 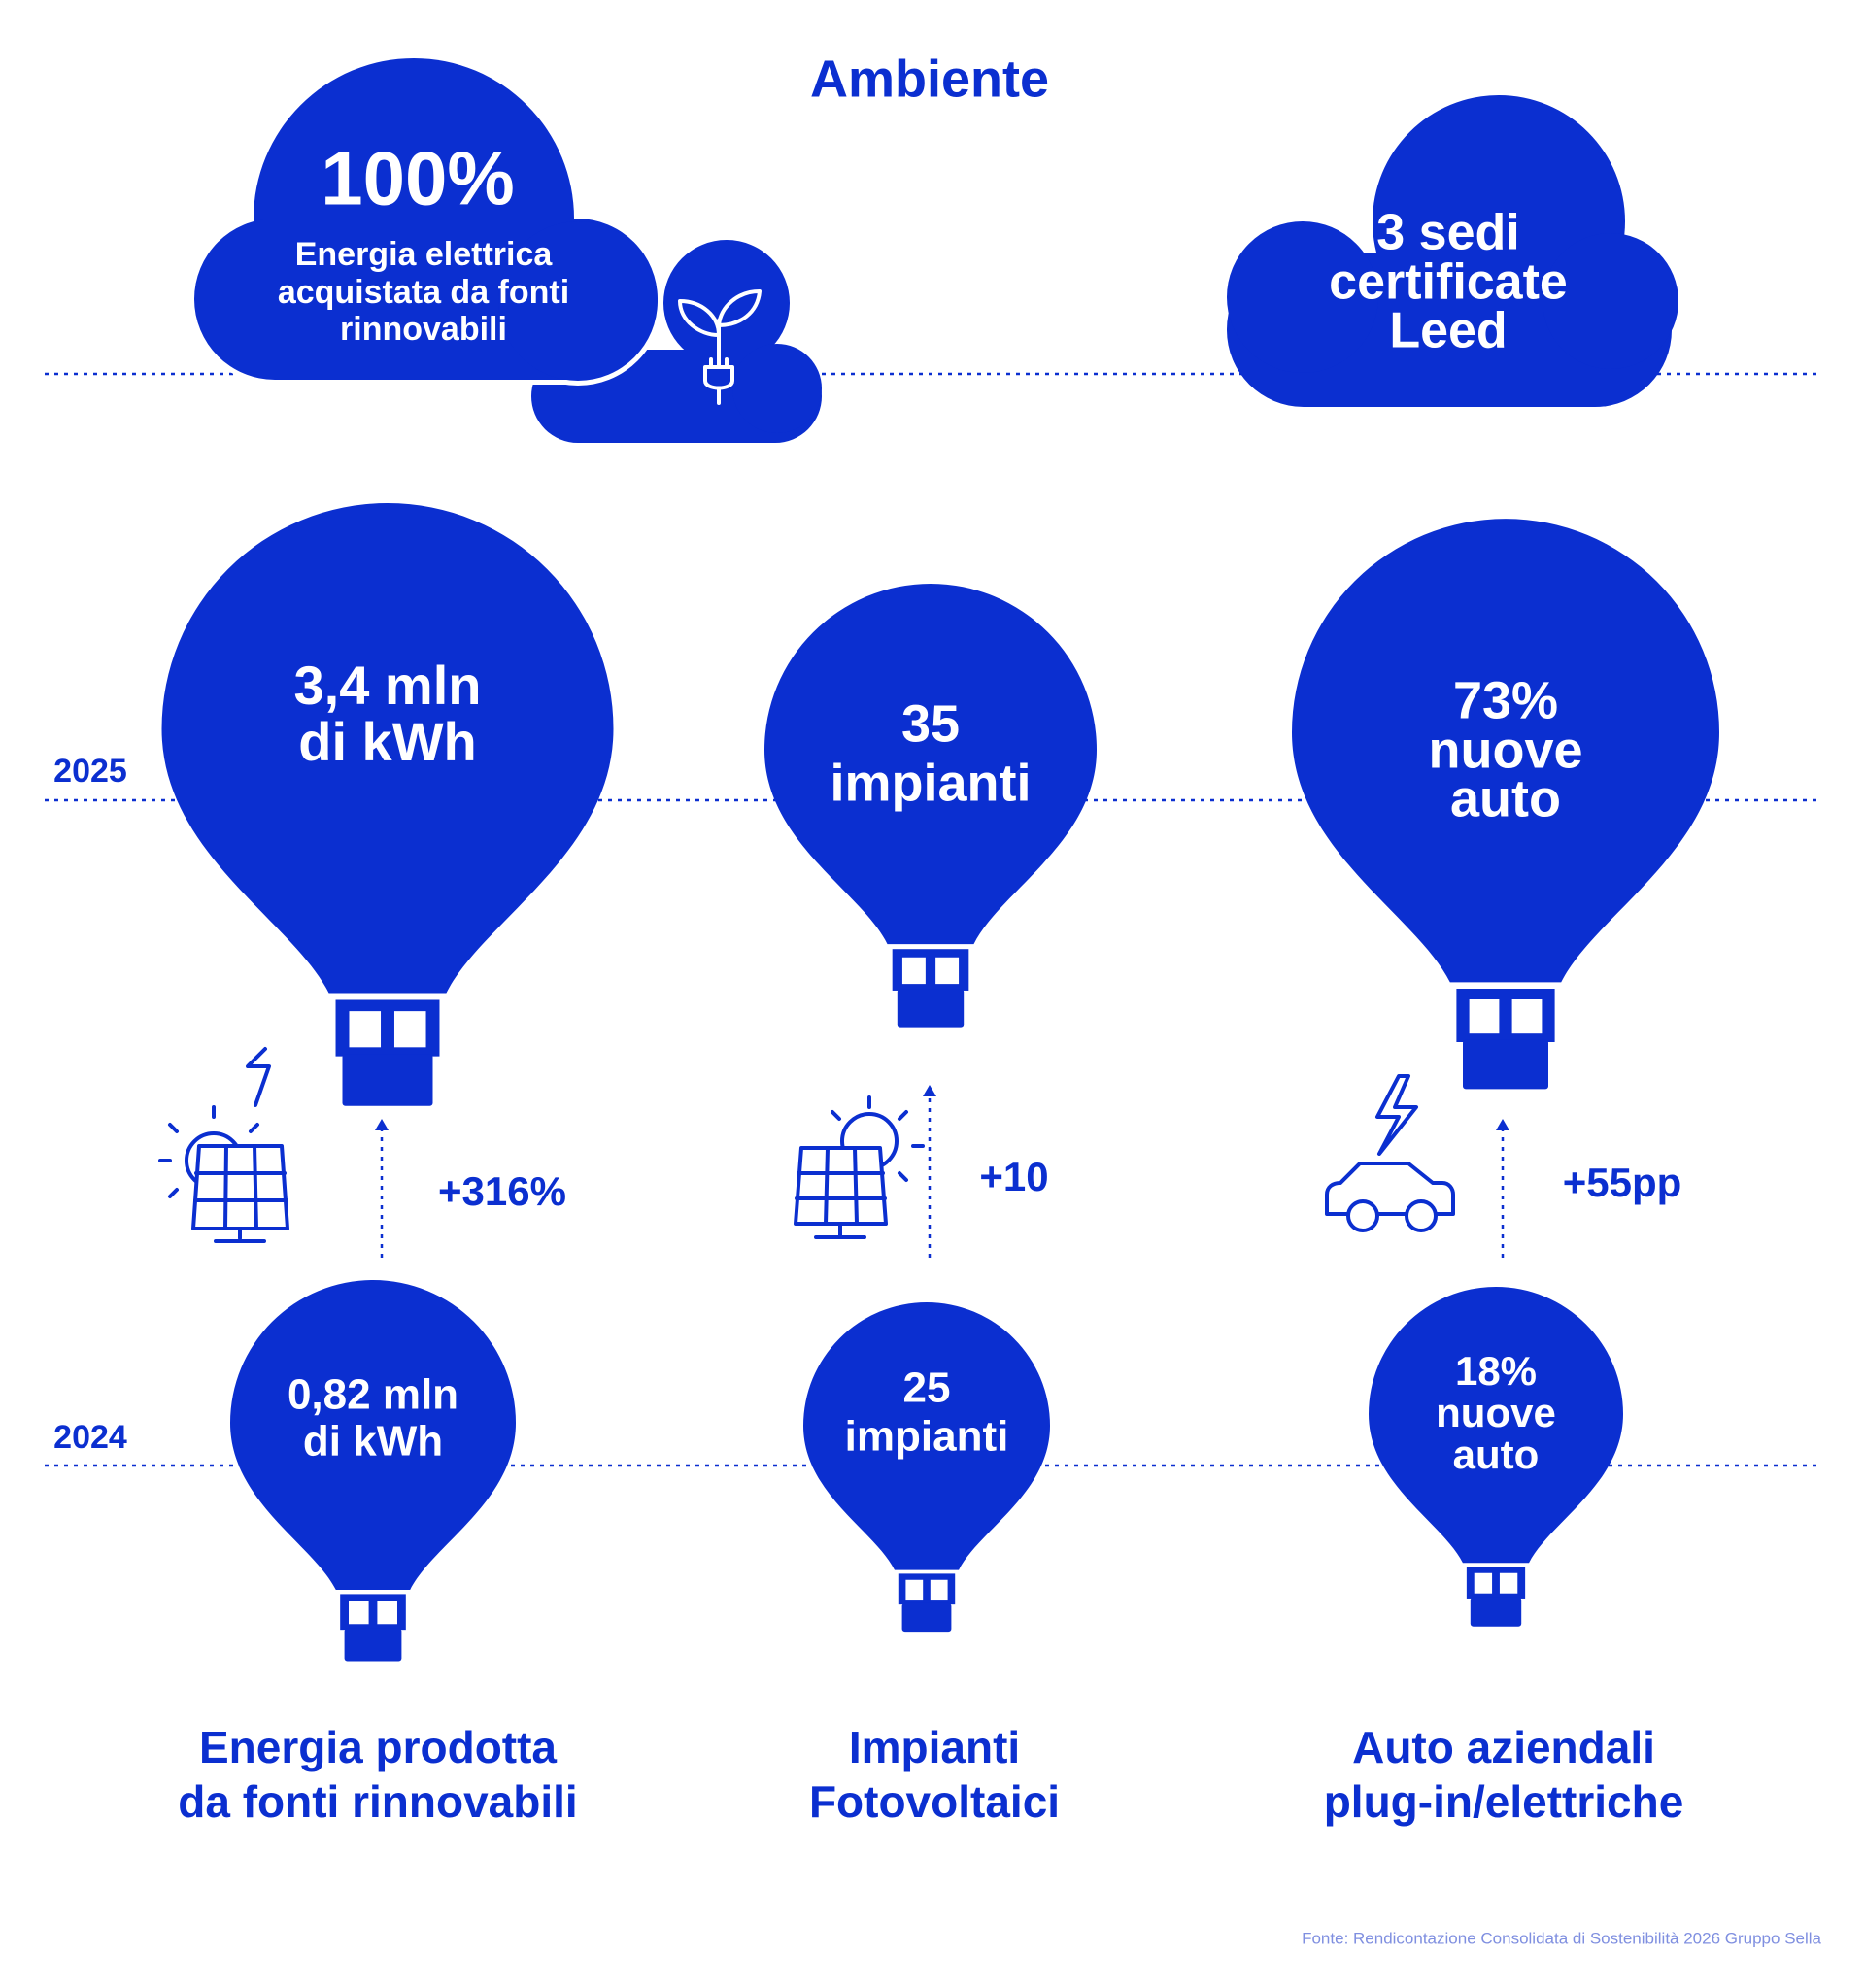 What do you see at coordinates (1504, 1801) in the screenshot?
I see `column-label: plug-in/elettriche` at bounding box center [1504, 1801].